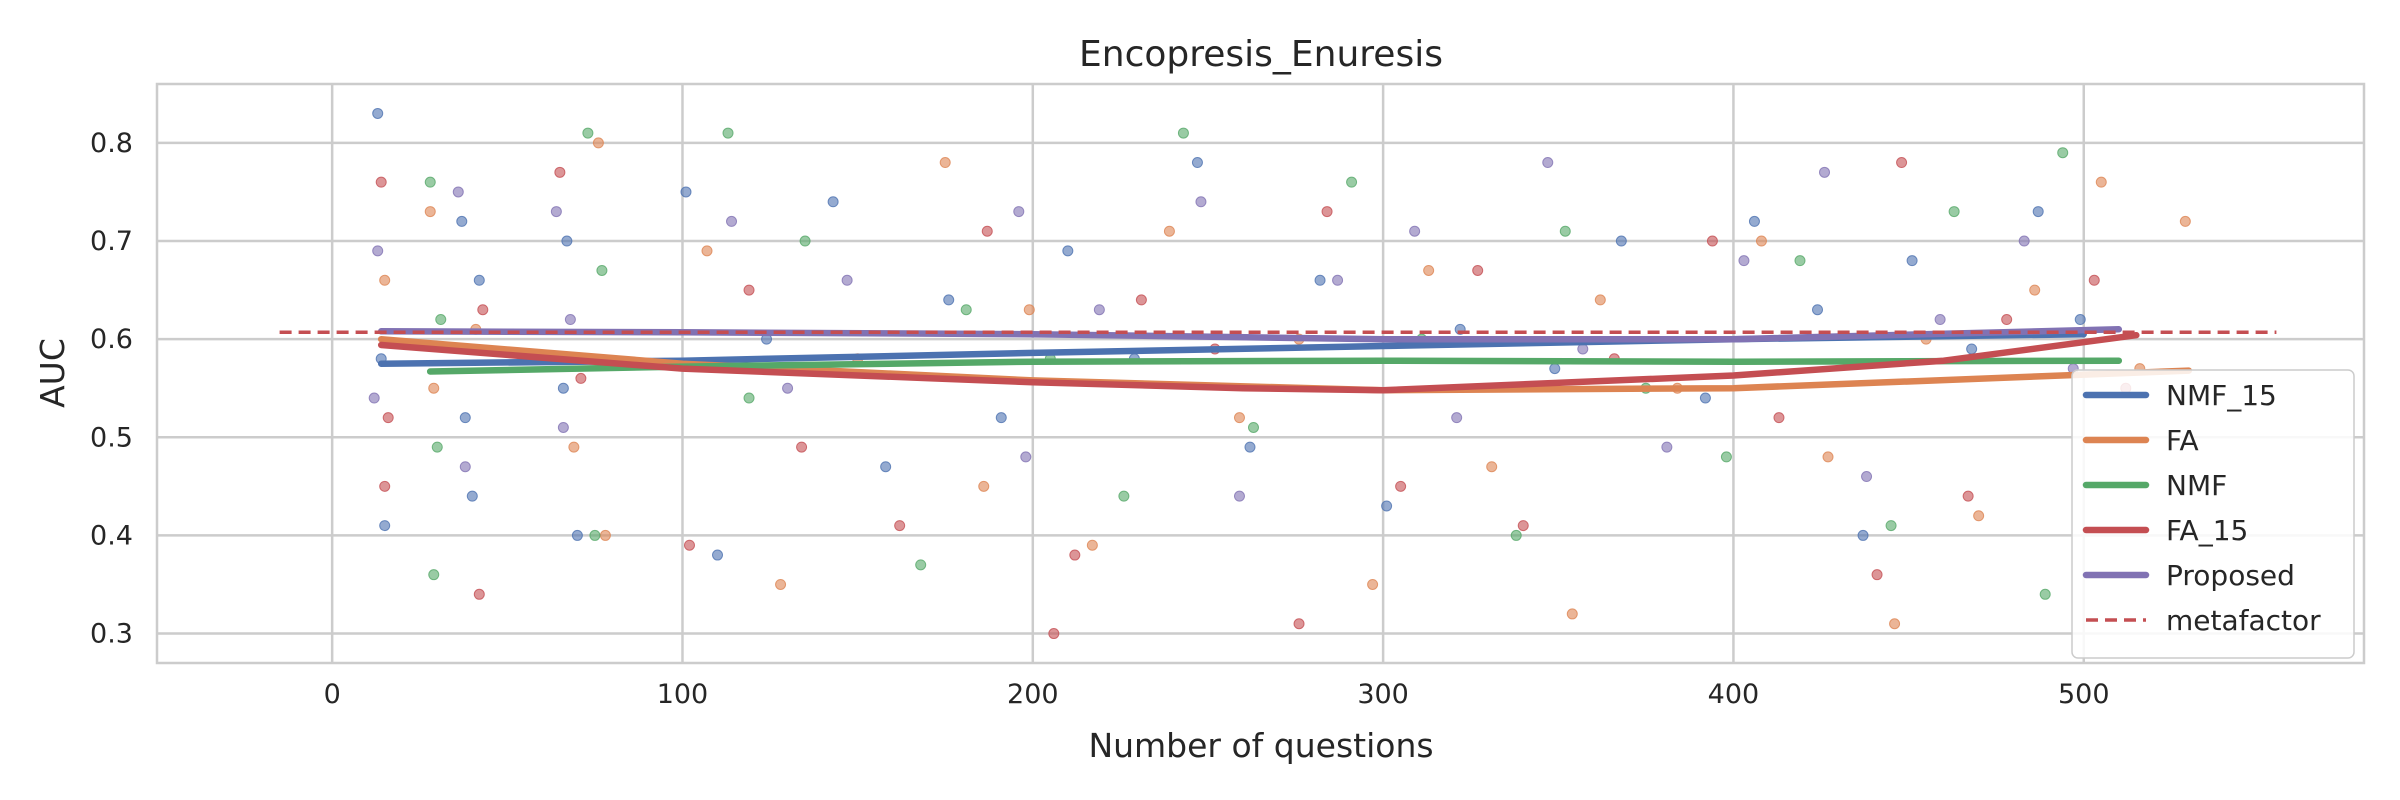 This screenshot has width=2400, height=800. Describe the element at coordinates (2221, 395) in the screenshot. I see `nmf-15-legend-label: NMF_15` at that location.